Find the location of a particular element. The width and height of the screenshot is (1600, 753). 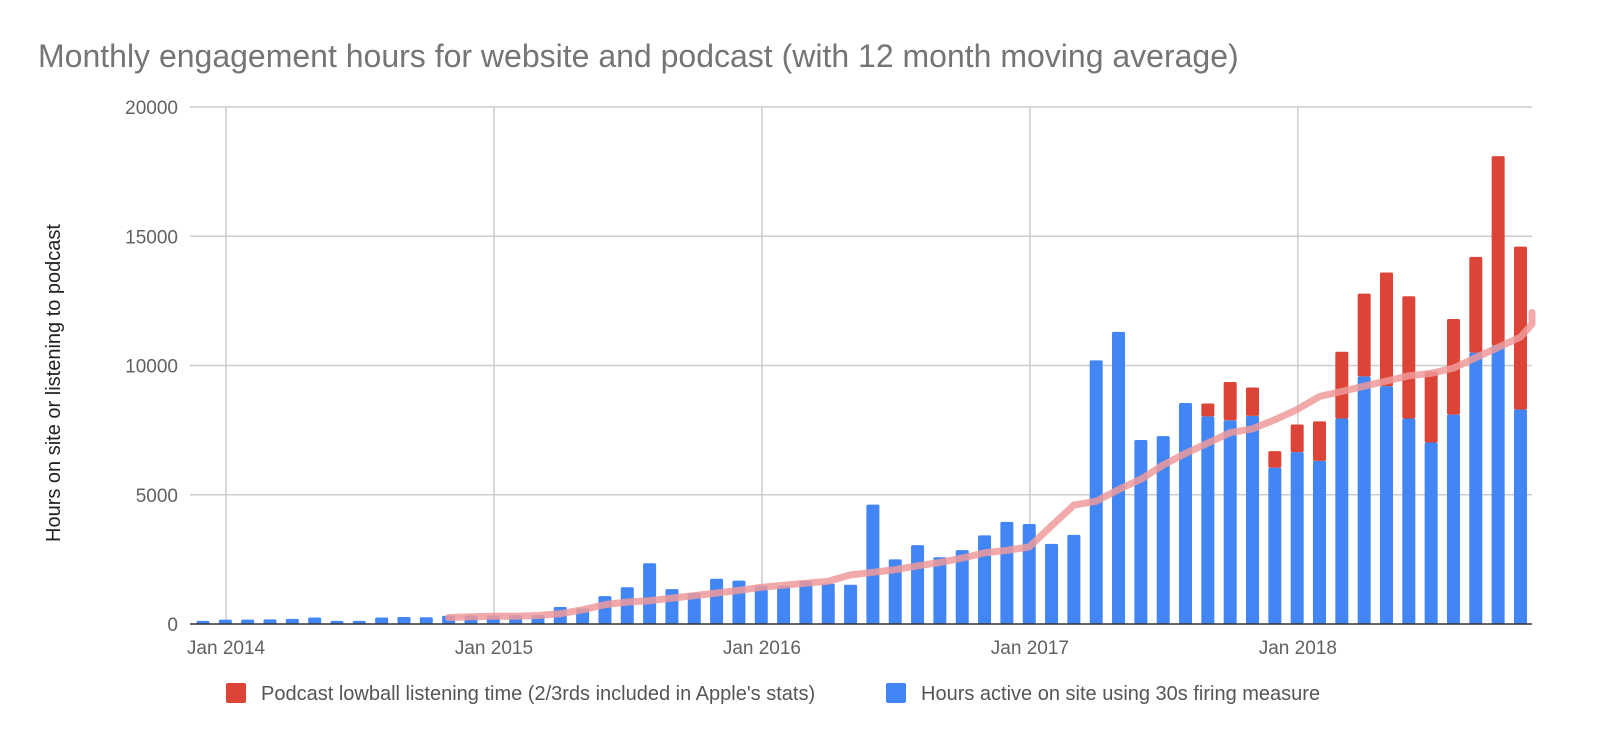

x-tick-label: Jan 2014 is located at coordinates (226, 648).